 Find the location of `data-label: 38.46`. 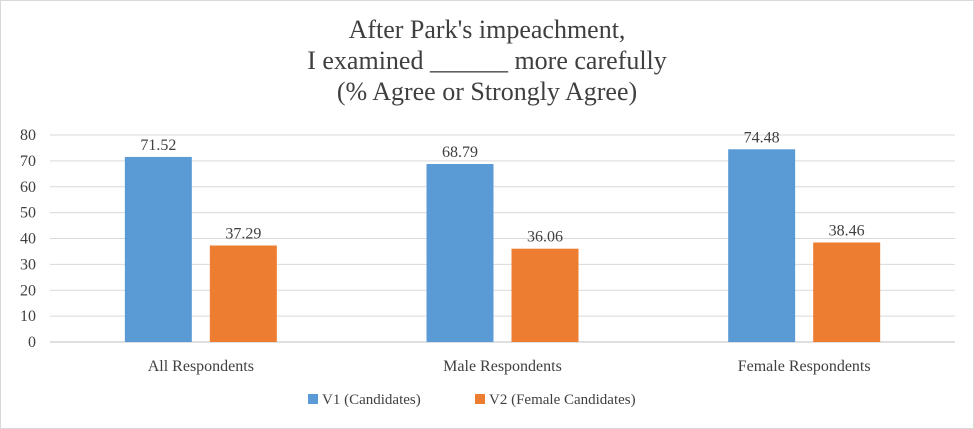

data-label: 38.46 is located at coordinates (847, 230).